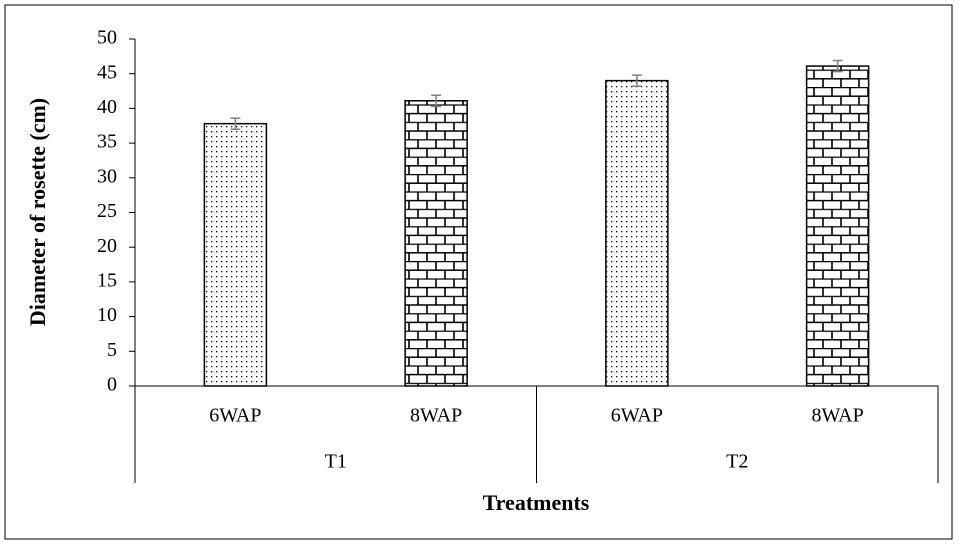 The height and width of the screenshot is (545, 958). Describe the element at coordinates (37, 212) in the screenshot. I see `y-axis-label: Diameter of rosette (cm)` at that location.